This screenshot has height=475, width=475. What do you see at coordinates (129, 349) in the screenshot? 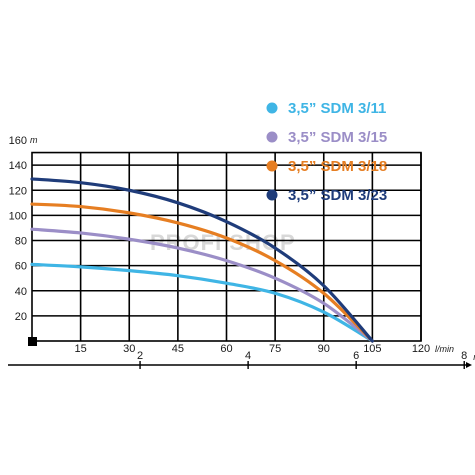
I see `x-tick-label: 30` at bounding box center [129, 349].